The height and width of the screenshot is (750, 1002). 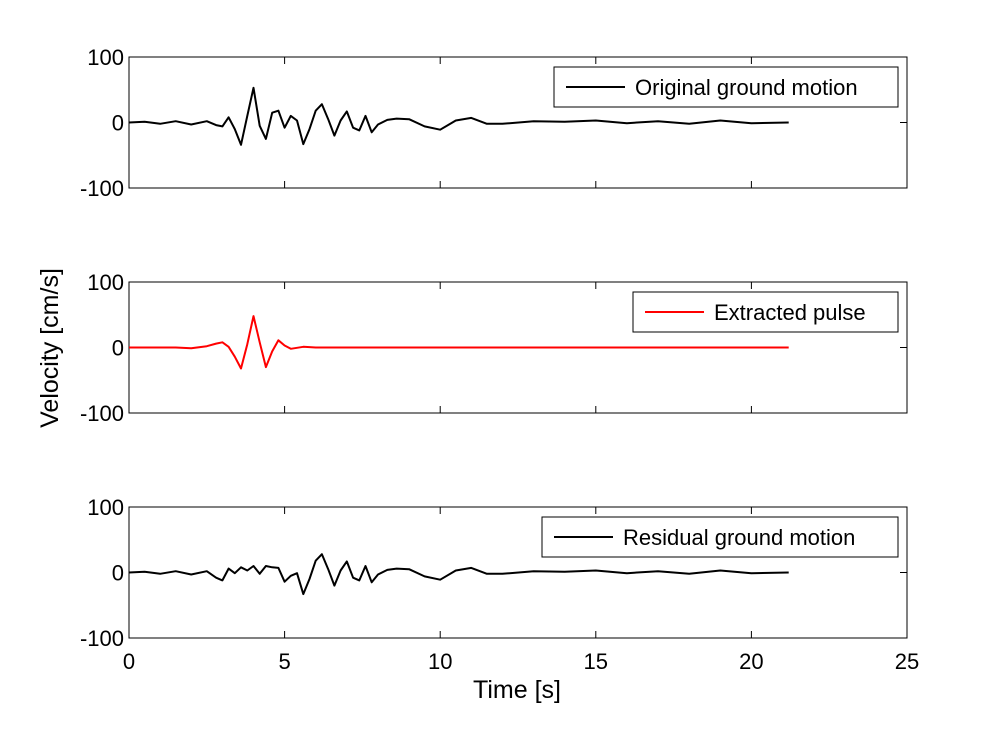 What do you see at coordinates (596, 661) in the screenshot?
I see `x-tick-label: 15` at bounding box center [596, 661].